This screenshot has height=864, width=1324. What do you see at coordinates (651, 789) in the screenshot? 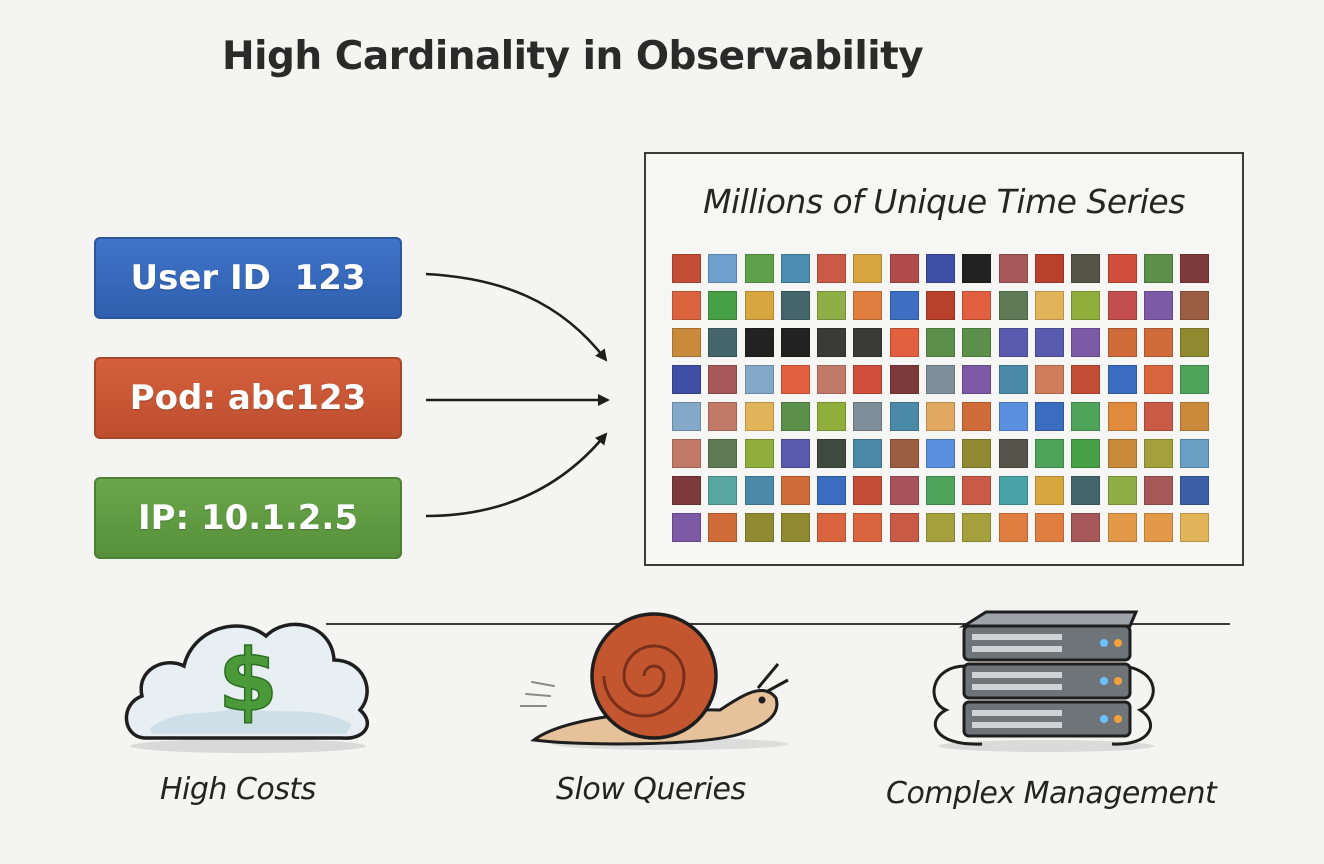
I see `label-slow-queries: Slow Queries` at bounding box center [651, 789].